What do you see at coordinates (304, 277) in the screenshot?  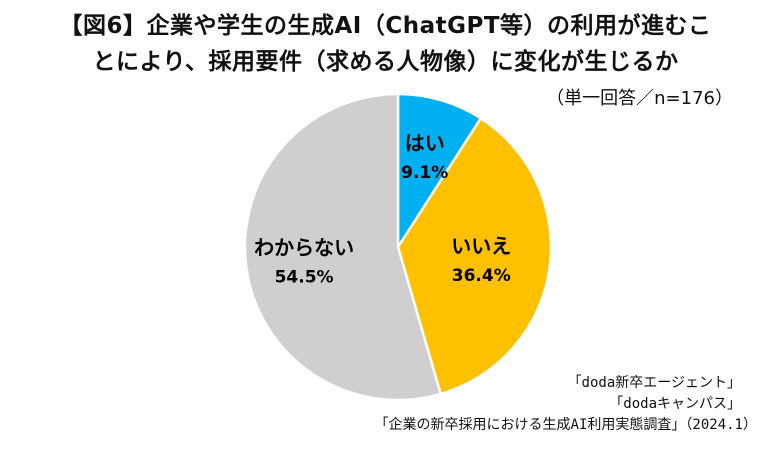 I see `slice-value-label: 54.5%` at bounding box center [304, 277].